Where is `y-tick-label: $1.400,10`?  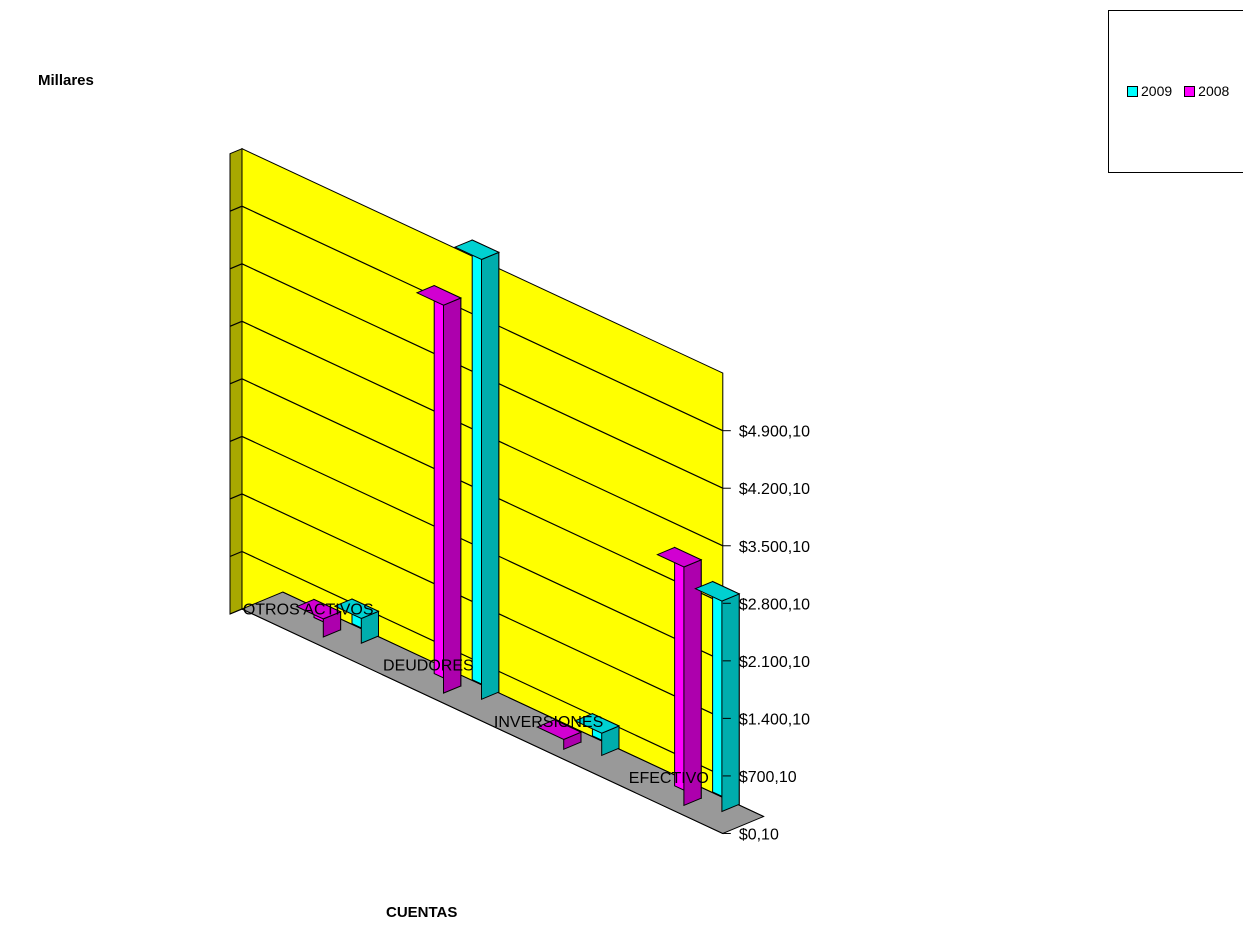 y-tick-label: $1.400,10 is located at coordinates (774, 719).